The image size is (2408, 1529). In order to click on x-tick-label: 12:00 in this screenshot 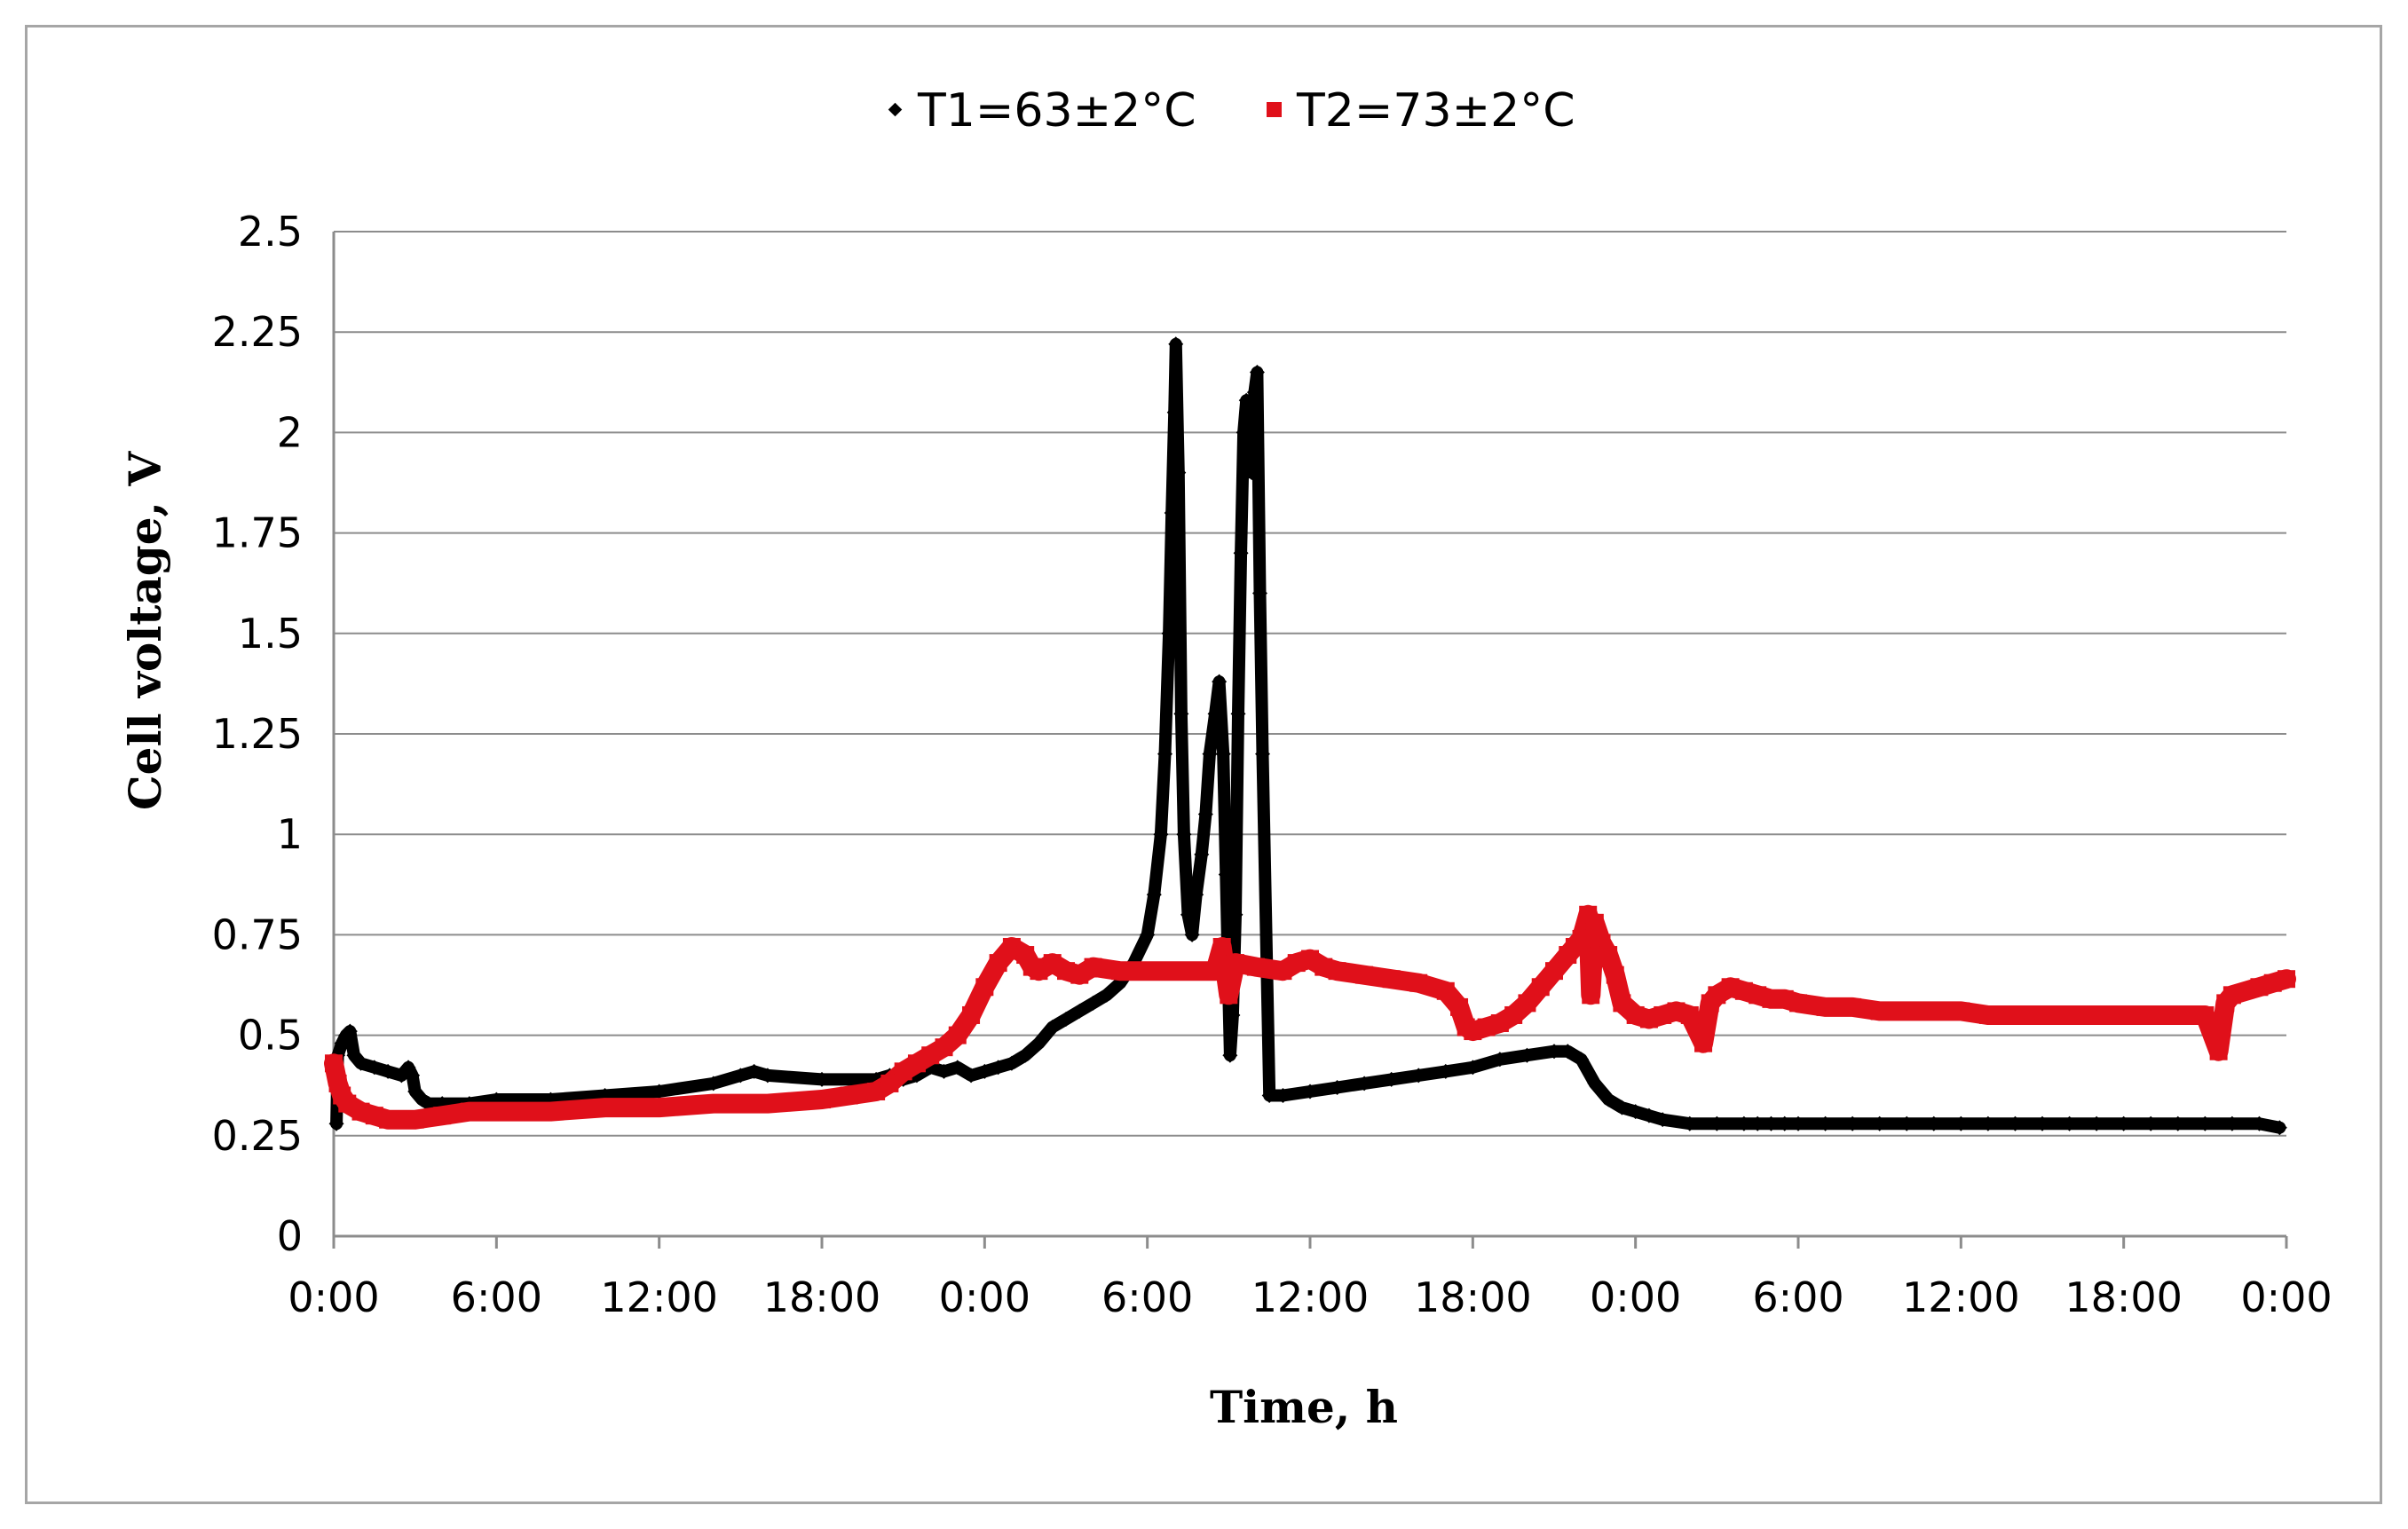, I will do `click(1310, 1297)`.